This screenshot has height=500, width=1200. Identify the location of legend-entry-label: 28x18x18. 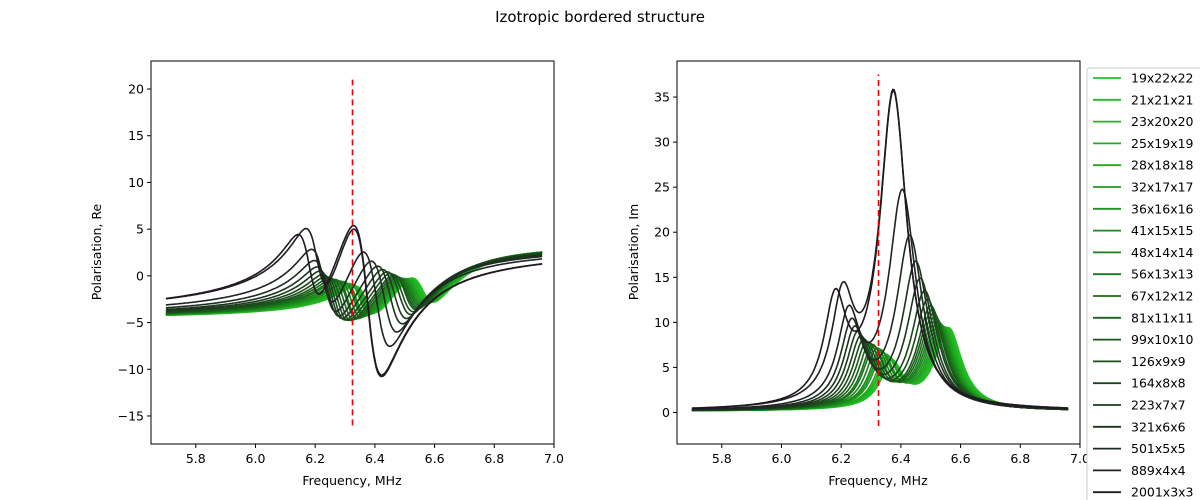
(1162, 165).